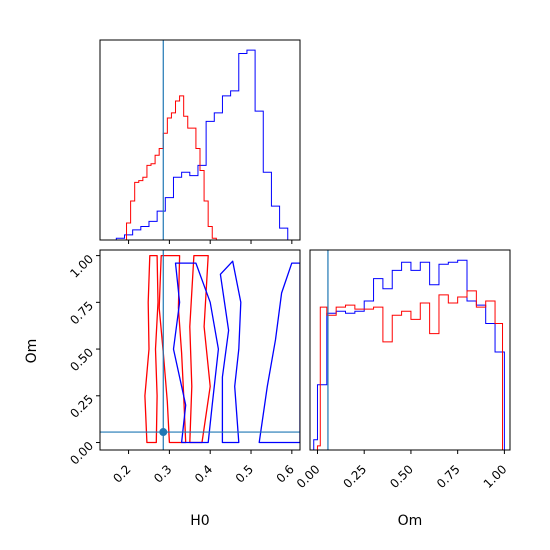  Describe the element at coordinates (244, 473) in the screenshot. I see `h0-x-tick-label: 0.5` at that location.